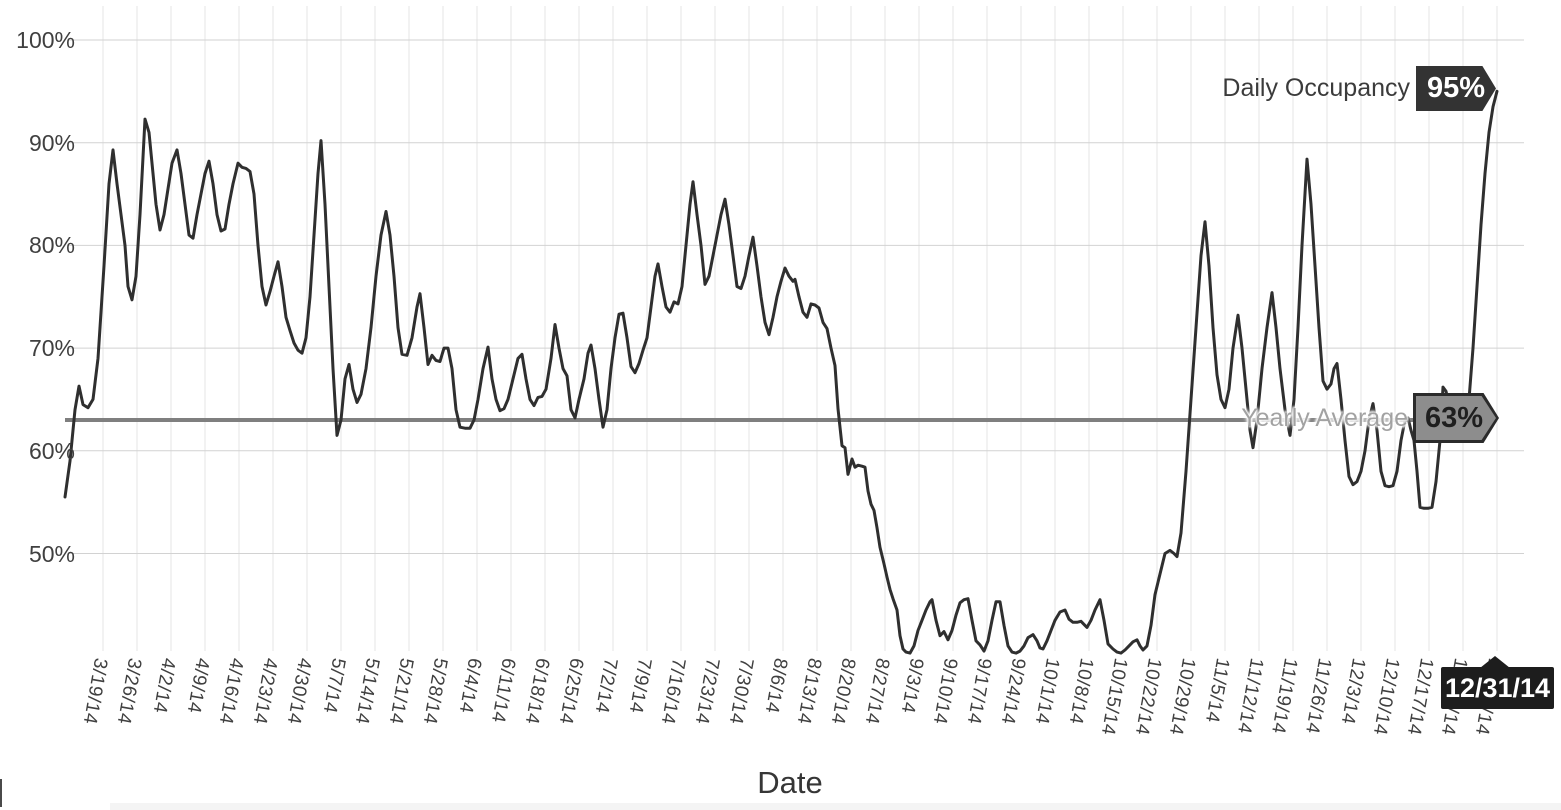 This screenshot has width=1561, height=810. I want to click on x-axis-title: Date, so click(790, 782).